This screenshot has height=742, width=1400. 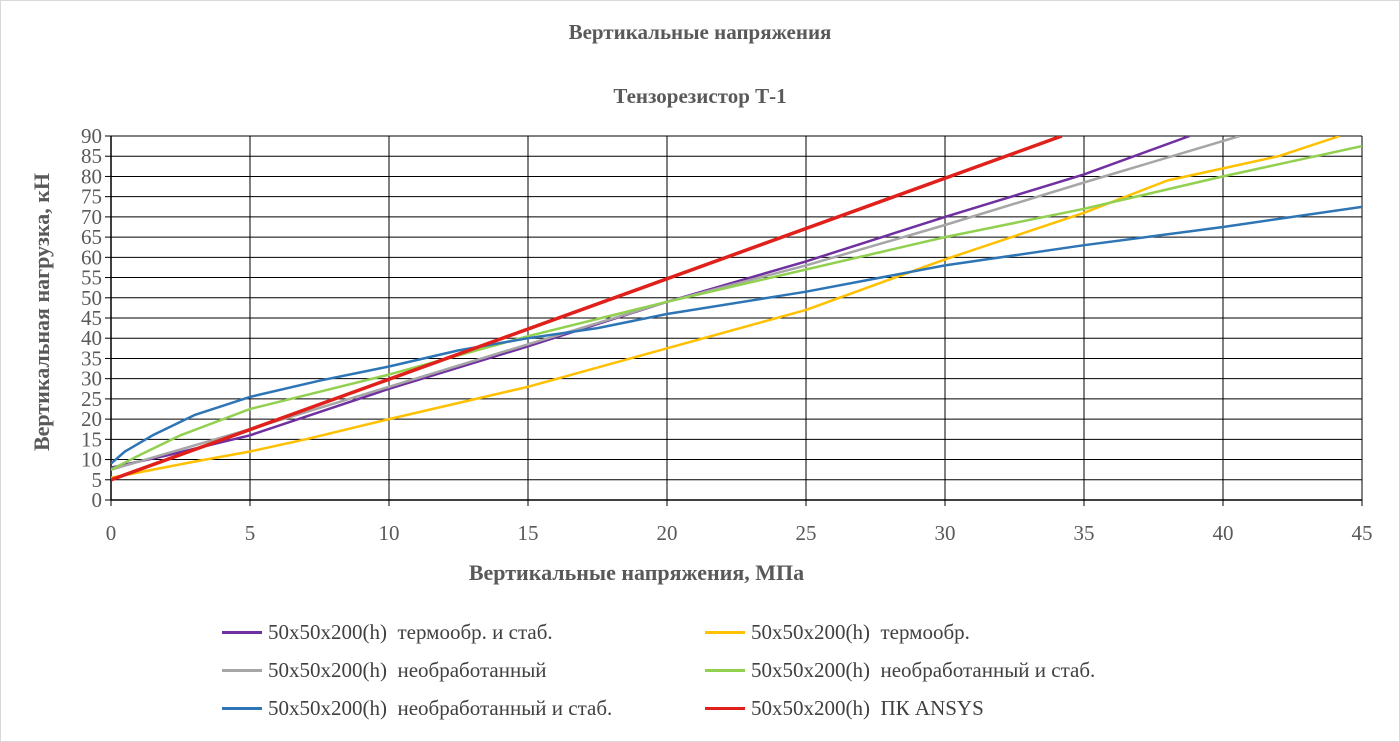 I want to click on y-tick-label: 45, so click(x=91, y=318).